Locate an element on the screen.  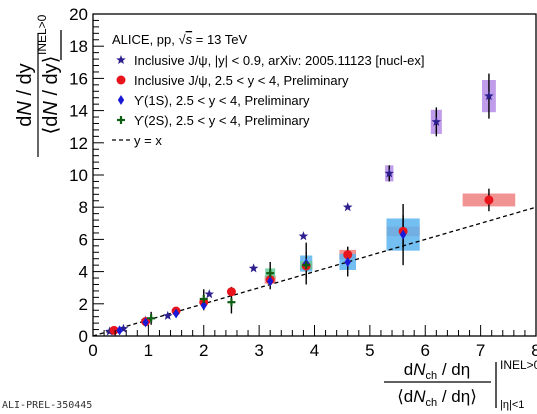
x-label-numerator: dNch / dη is located at coordinates (437, 371).